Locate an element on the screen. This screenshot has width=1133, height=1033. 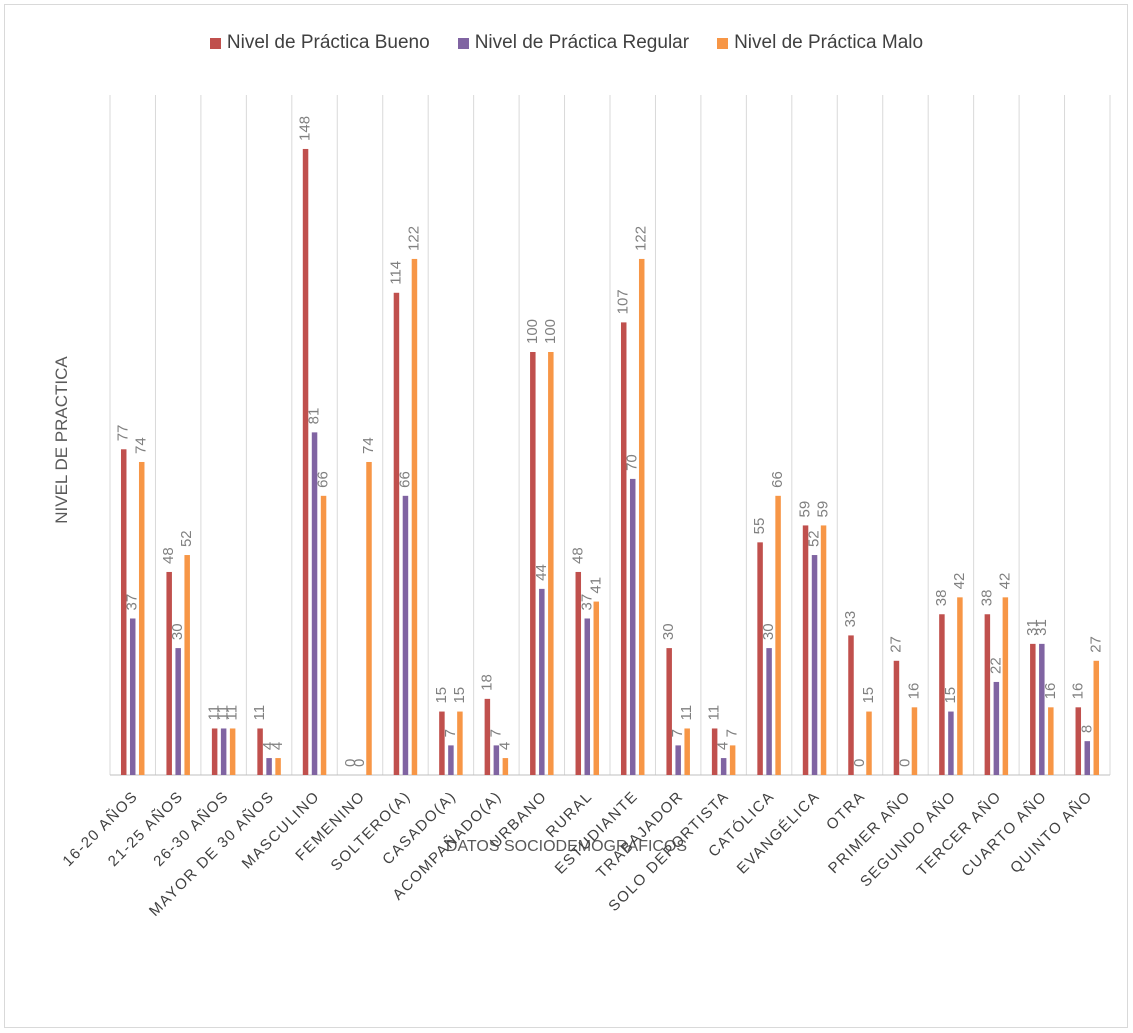
x-axis-title: DATOS SOCIODEMOGRAFICOS is located at coordinates (566, 846).